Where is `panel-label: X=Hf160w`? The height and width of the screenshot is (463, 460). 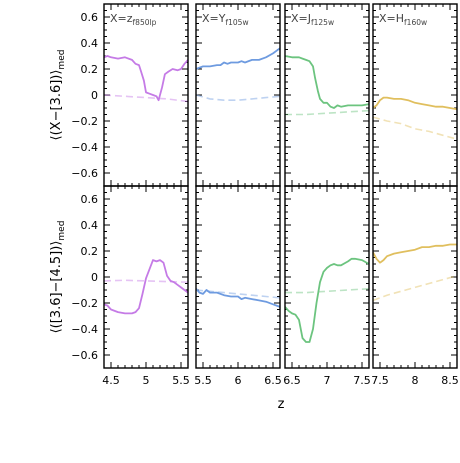 panel-label: X=Hf160w is located at coordinates (403, 19).